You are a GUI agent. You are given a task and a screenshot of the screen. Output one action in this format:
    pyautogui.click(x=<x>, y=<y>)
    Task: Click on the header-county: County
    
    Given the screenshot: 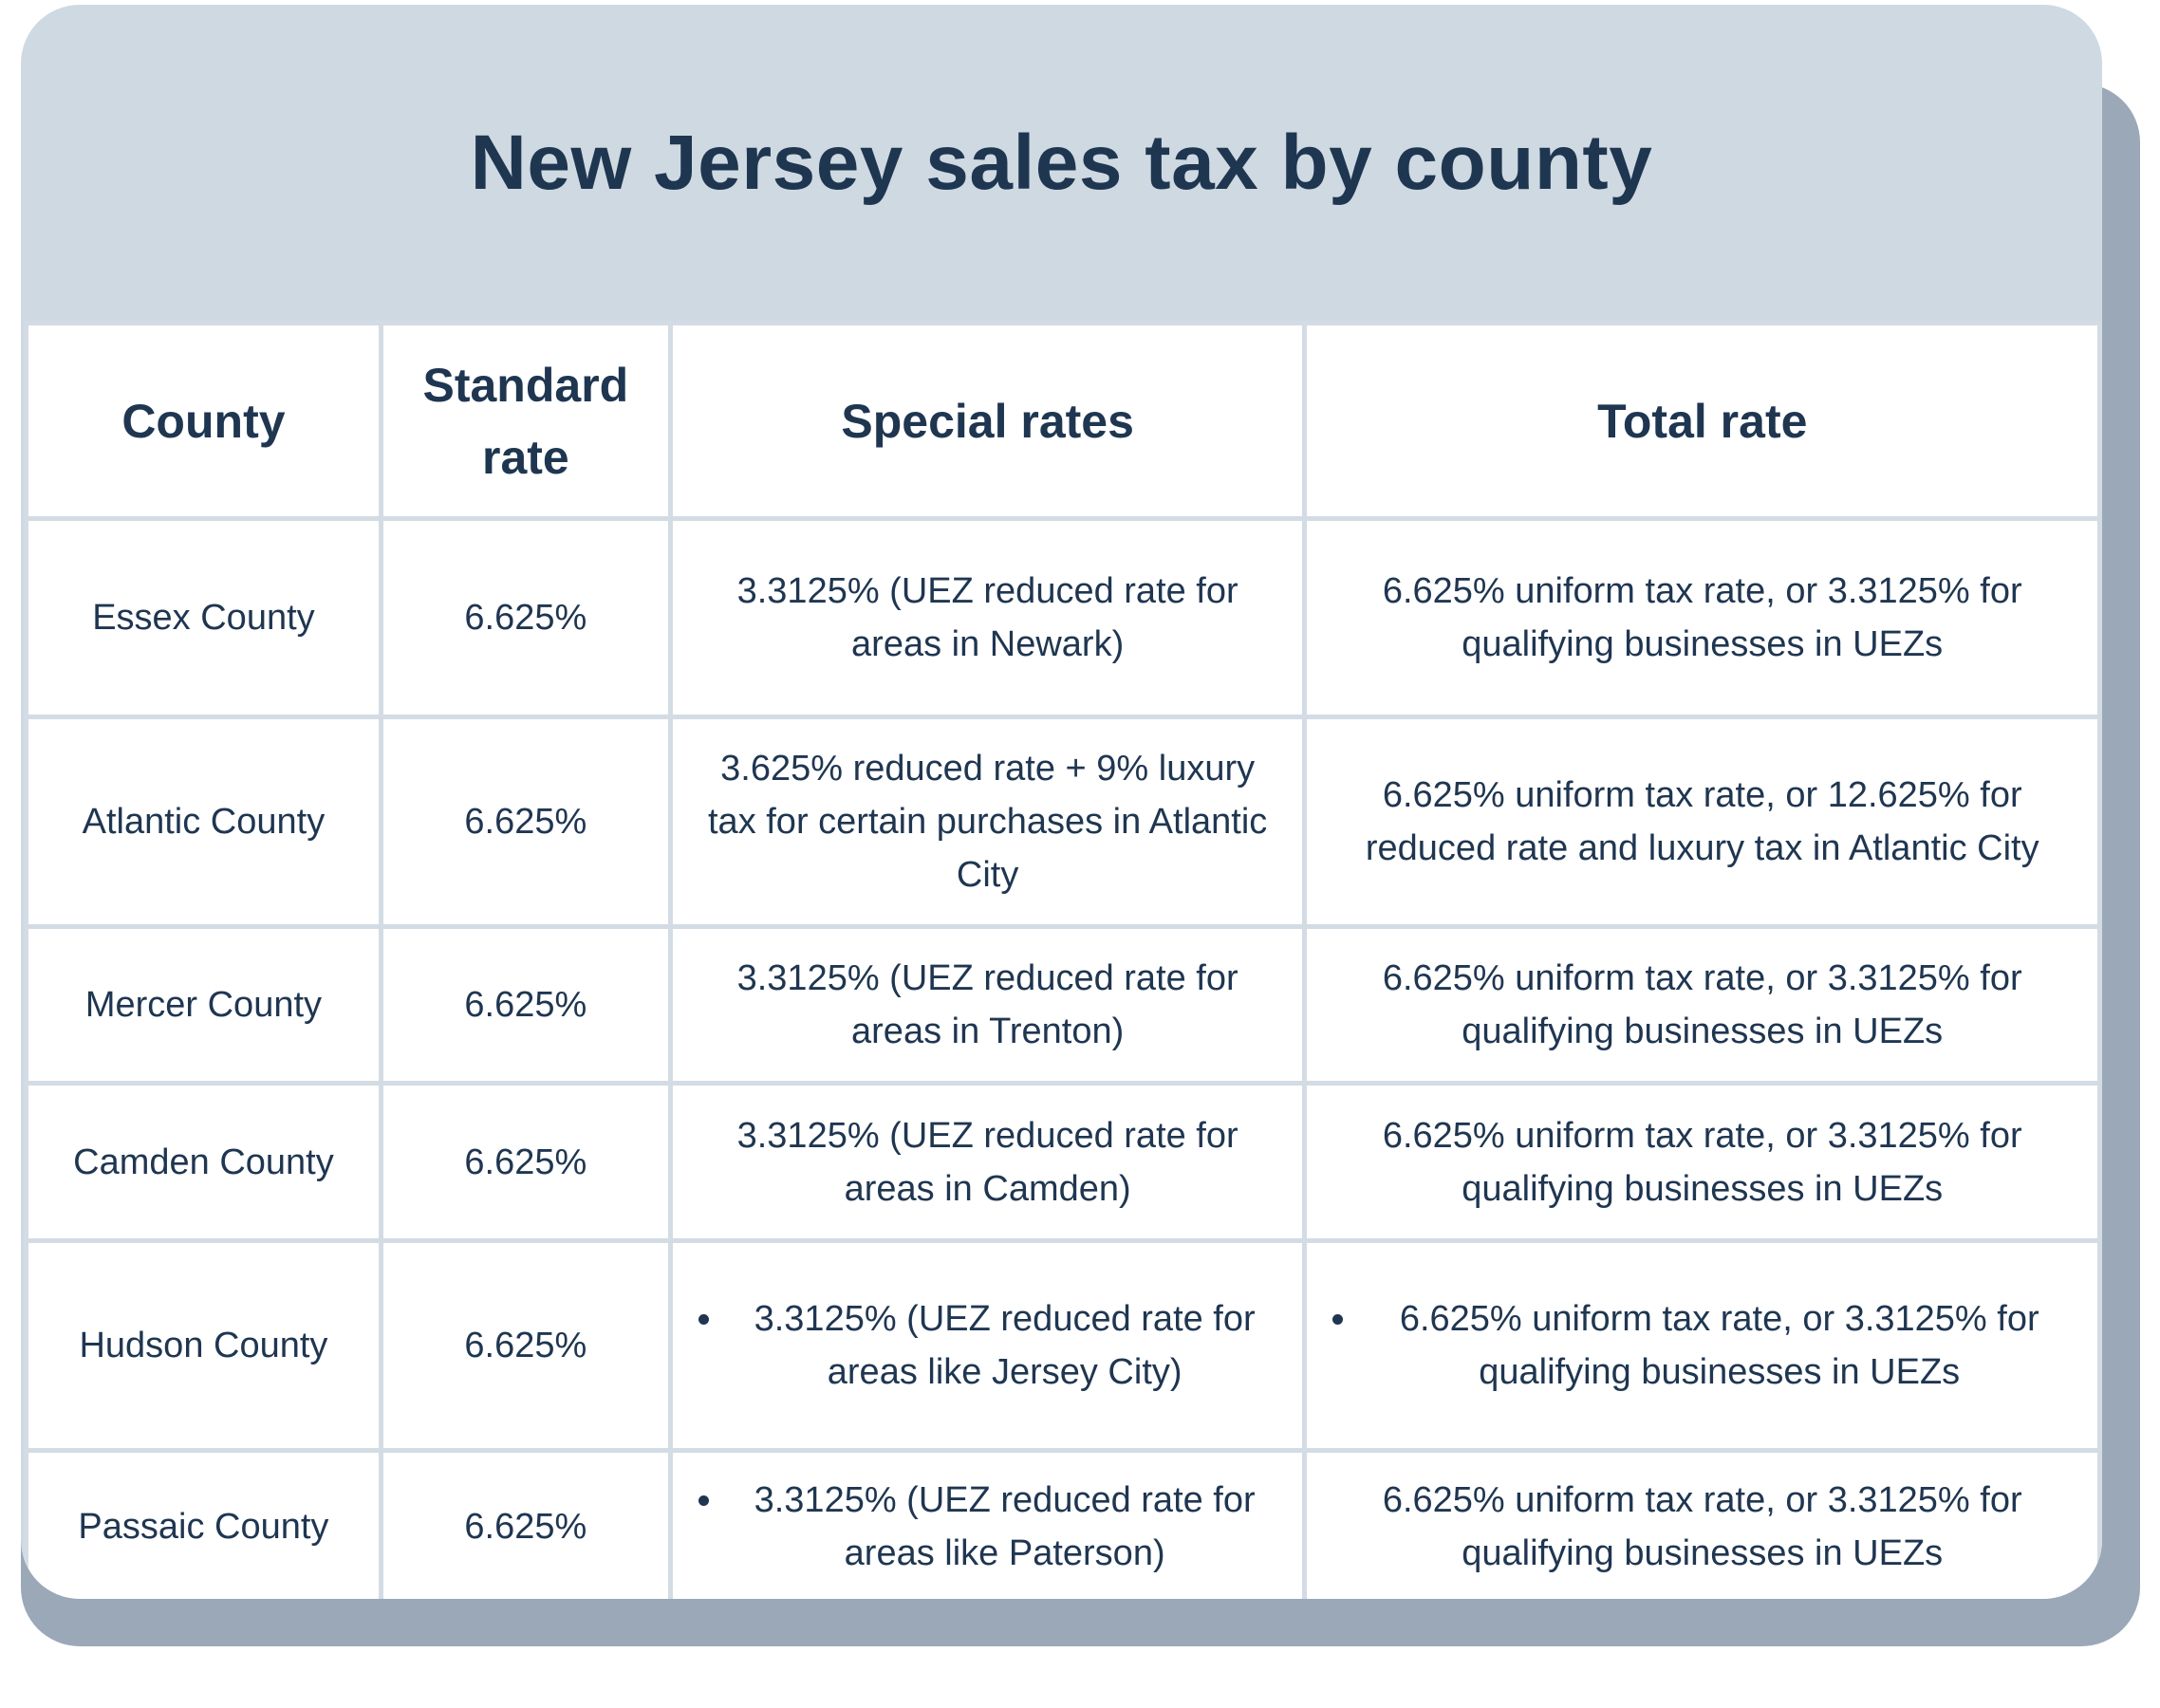 What is the action you would take?
    pyautogui.click(x=204, y=421)
    